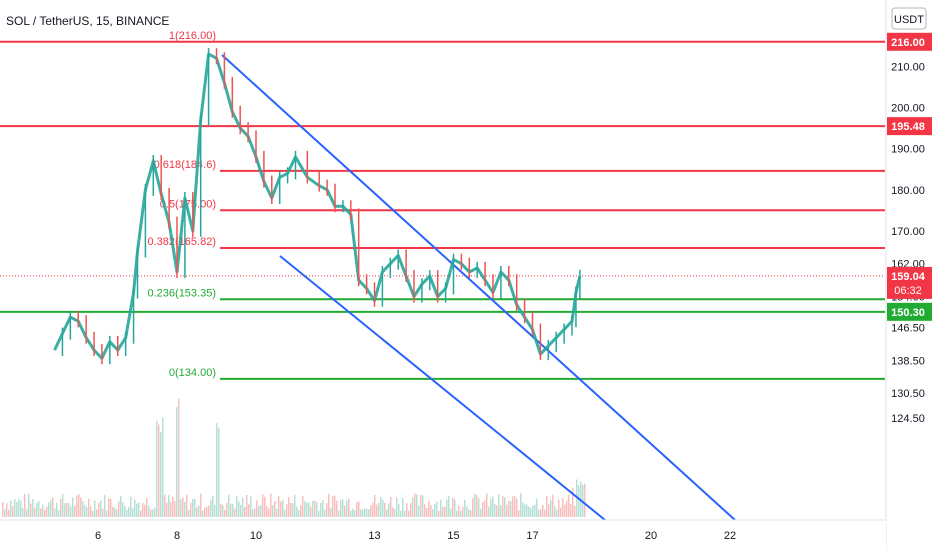 This screenshot has width=932, height=555. What do you see at coordinates (182, 242) in the screenshot?
I see `fib-level-label: 0.382(165.82)` at bounding box center [182, 242].